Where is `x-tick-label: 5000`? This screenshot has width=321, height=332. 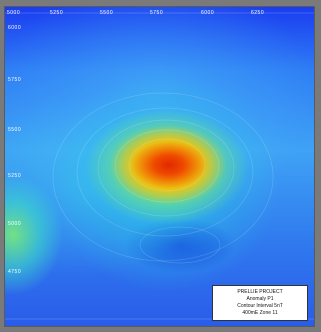 x-tick-label: 5000 is located at coordinates (14, 13).